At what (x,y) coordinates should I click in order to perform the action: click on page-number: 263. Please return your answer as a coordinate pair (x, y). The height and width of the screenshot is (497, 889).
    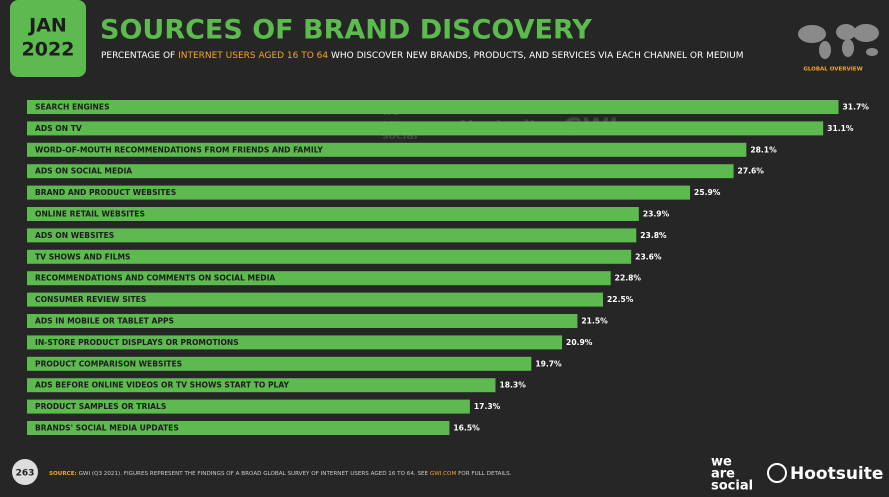
    Looking at the image, I should click on (25, 474).